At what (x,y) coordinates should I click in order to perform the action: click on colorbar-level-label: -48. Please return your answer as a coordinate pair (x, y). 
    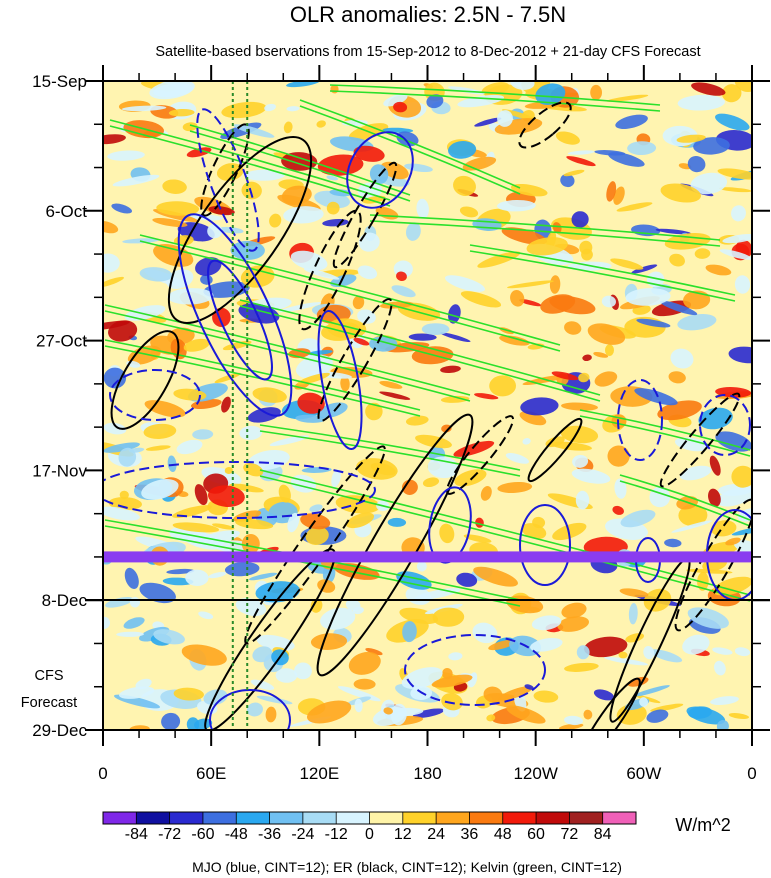
    Looking at the image, I should click on (236, 834).